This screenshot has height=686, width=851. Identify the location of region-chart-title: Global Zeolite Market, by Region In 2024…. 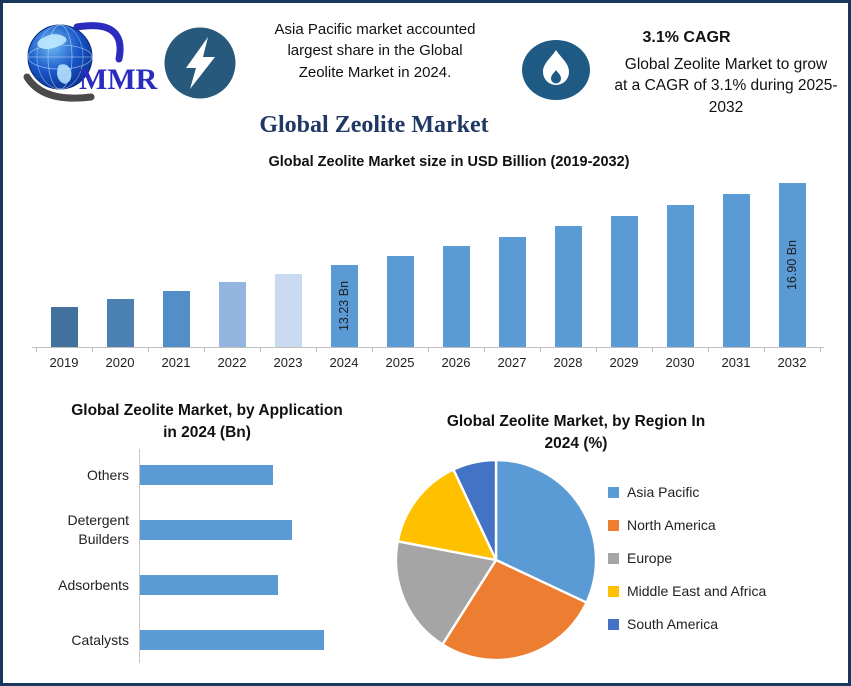
(576, 432).